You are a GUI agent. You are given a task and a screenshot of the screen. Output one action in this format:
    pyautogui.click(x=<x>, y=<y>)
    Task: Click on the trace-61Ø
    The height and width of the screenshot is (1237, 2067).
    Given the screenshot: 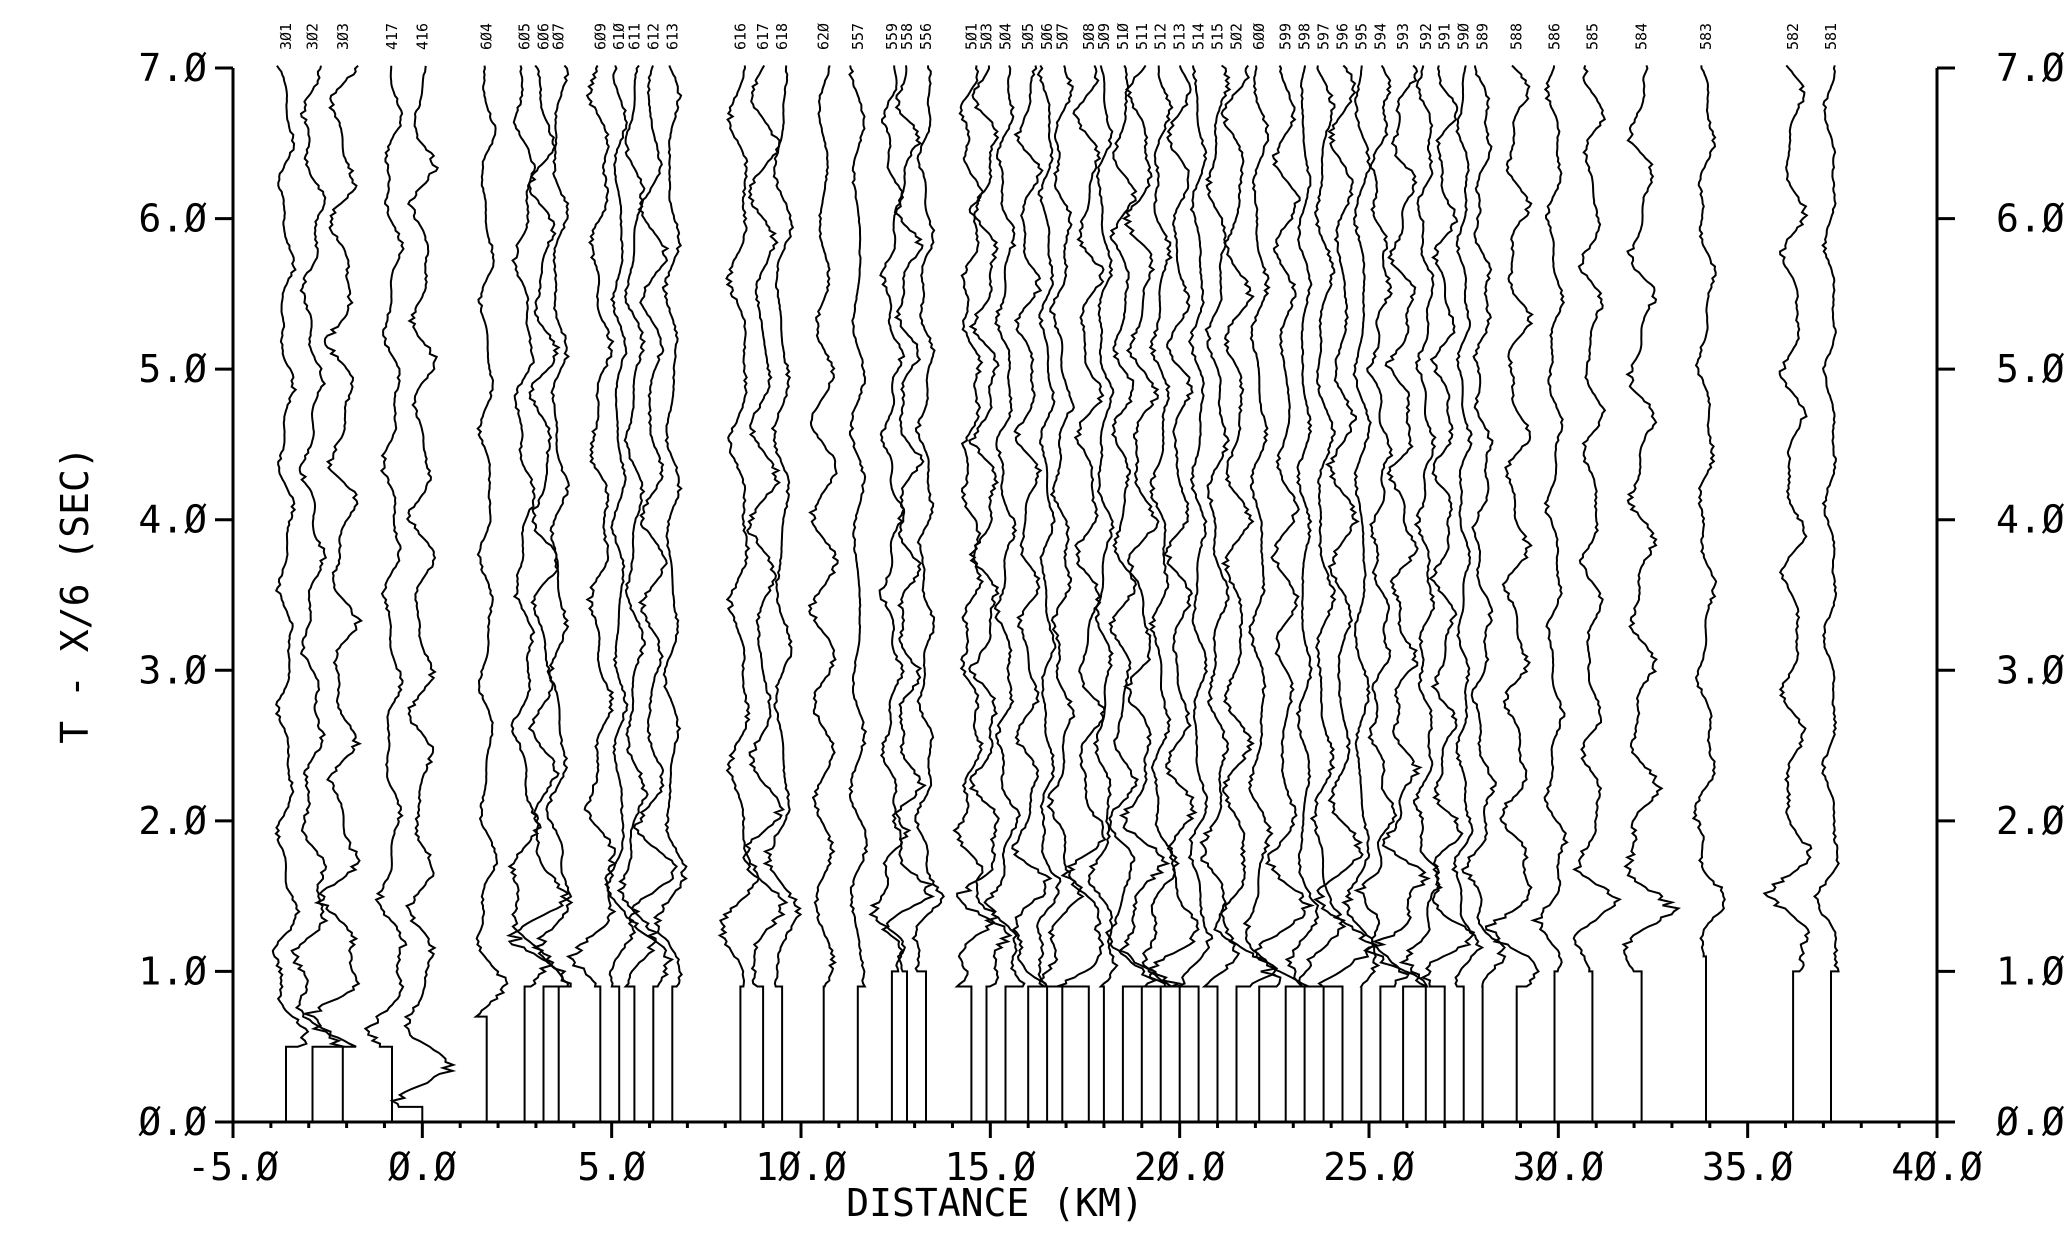 What is the action you would take?
    pyautogui.click(x=620, y=593)
    